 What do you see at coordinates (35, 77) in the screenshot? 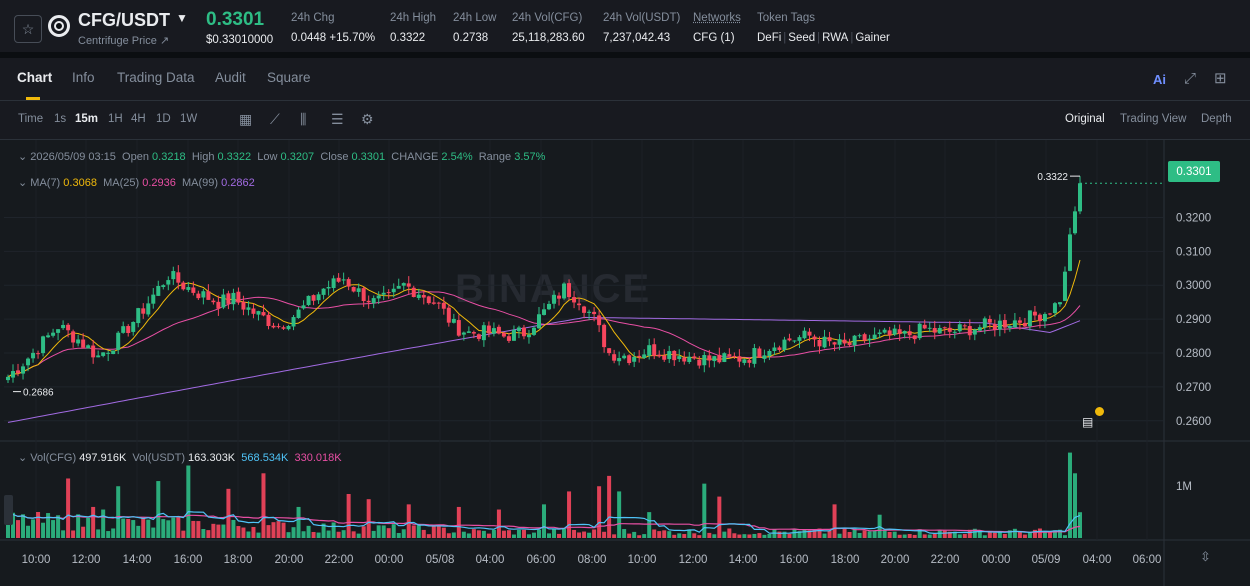
I see `tab-chart: Chart` at bounding box center [35, 77].